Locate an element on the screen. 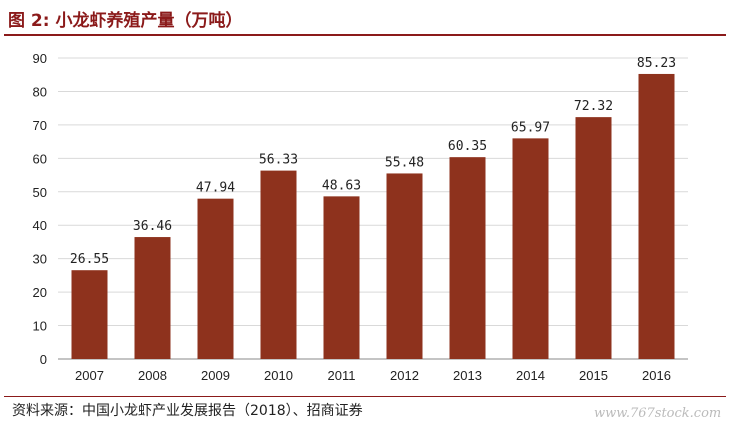 Image resolution: width=730 pixels, height=427 pixels. data-label-2011: 48.63 is located at coordinates (341, 185).